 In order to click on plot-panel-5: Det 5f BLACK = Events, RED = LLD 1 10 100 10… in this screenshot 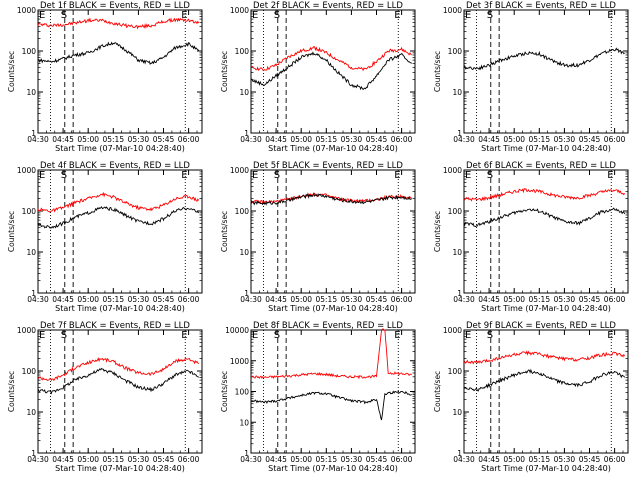, I will do `click(318, 237)`.